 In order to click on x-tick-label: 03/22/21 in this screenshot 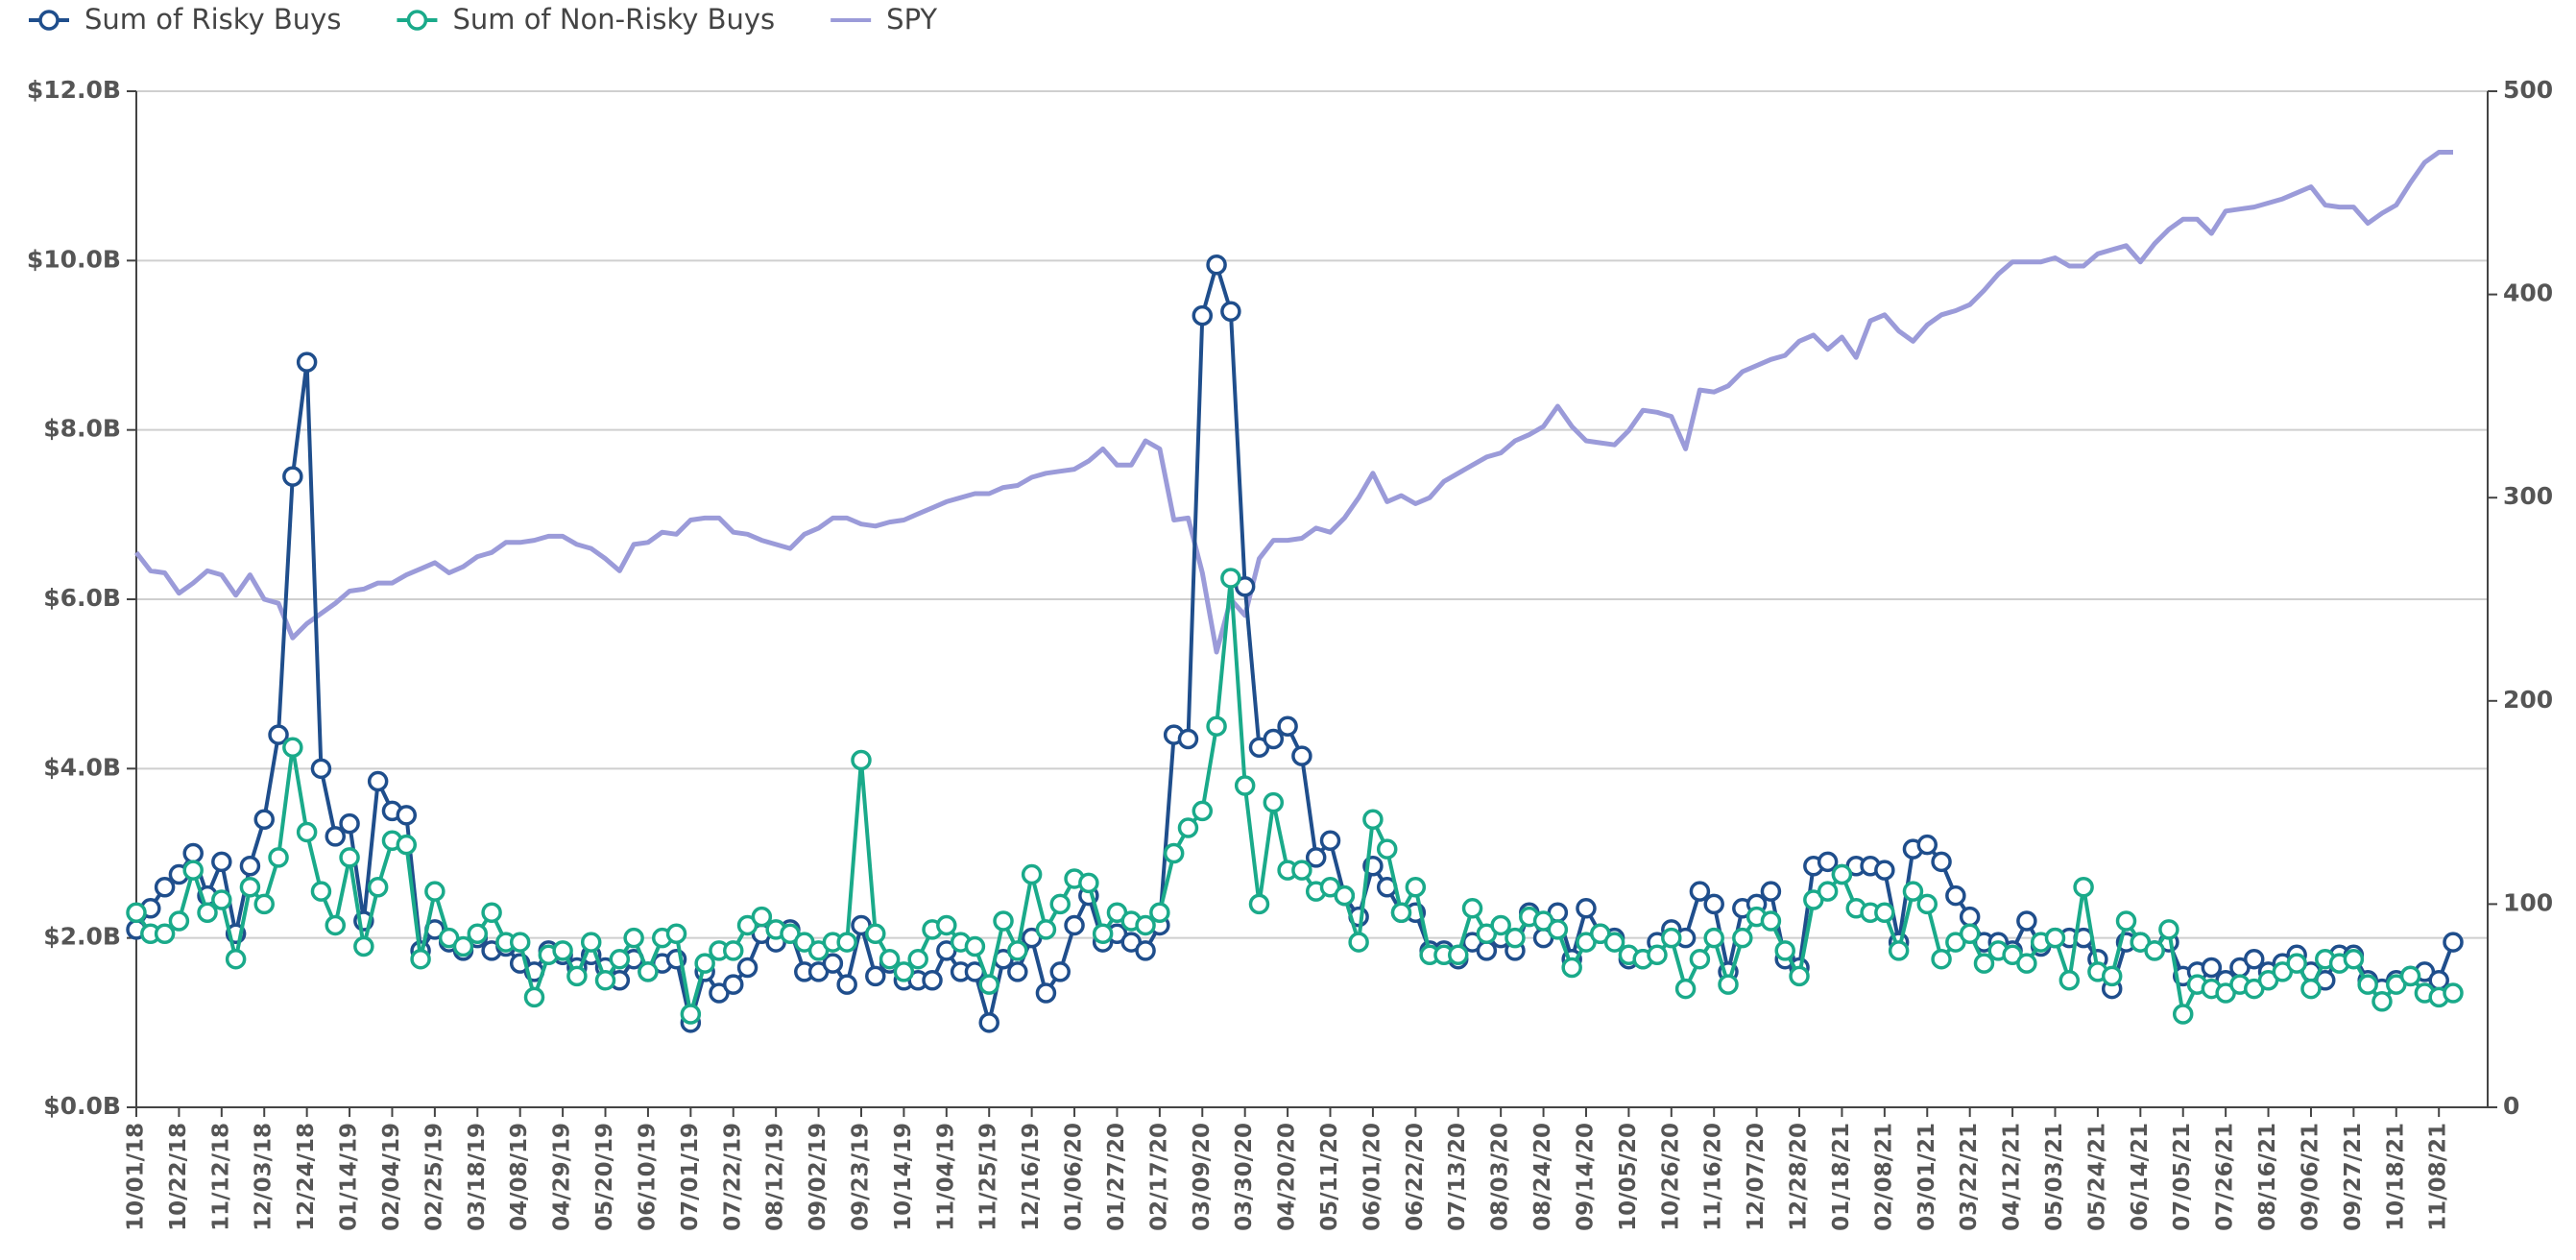, I will do `click(1969, 1177)`.